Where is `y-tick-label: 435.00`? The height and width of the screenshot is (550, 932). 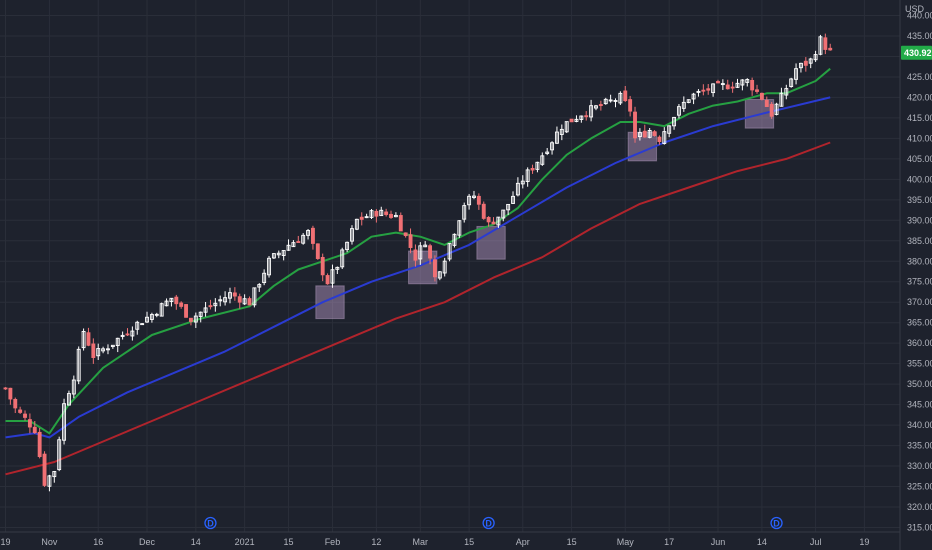
y-tick-label: 435.00 is located at coordinates (919, 36).